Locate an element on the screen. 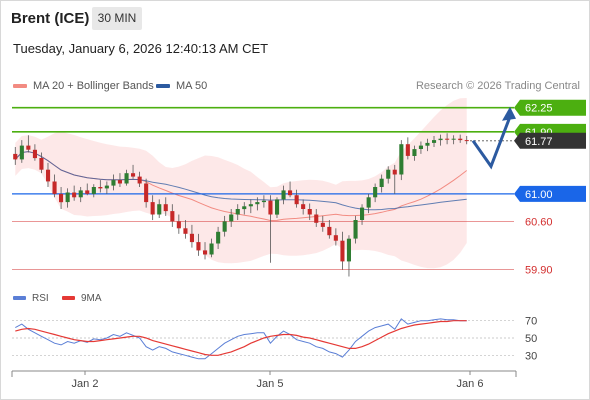 Image resolution: width=590 pixels, height=400 pixels. price-tag-box is located at coordinates (550, 193).